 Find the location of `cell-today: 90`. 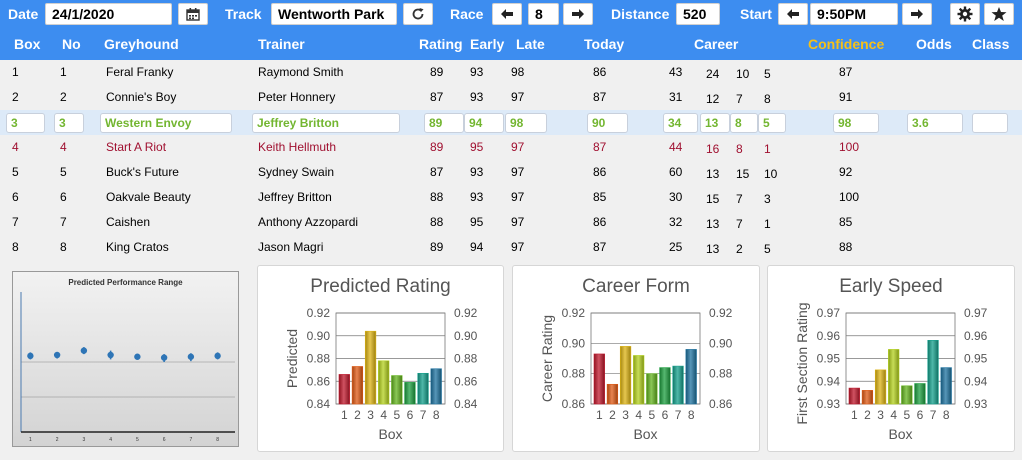

cell-today: 90 is located at coordinates (607, 123).